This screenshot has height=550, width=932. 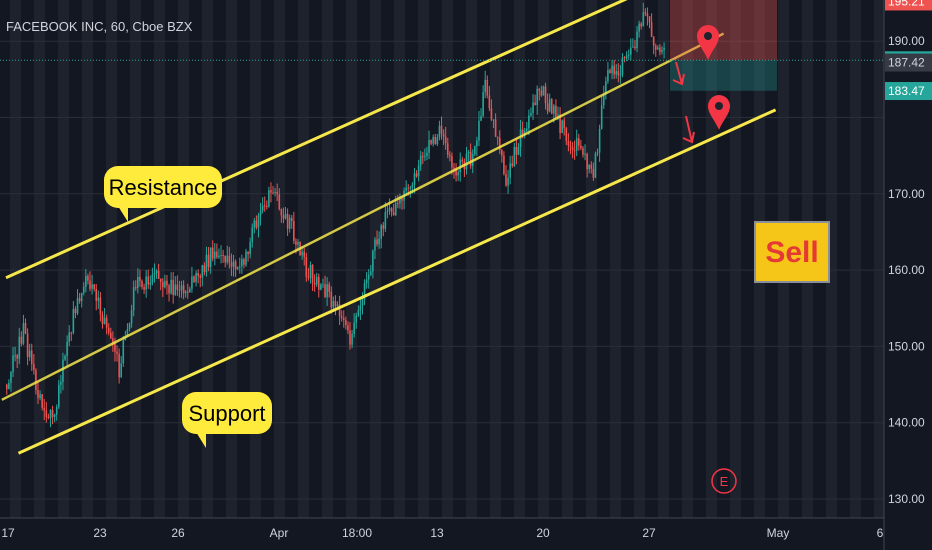 I want to click on sell-badge: Sell, so click(x=792, y=252).